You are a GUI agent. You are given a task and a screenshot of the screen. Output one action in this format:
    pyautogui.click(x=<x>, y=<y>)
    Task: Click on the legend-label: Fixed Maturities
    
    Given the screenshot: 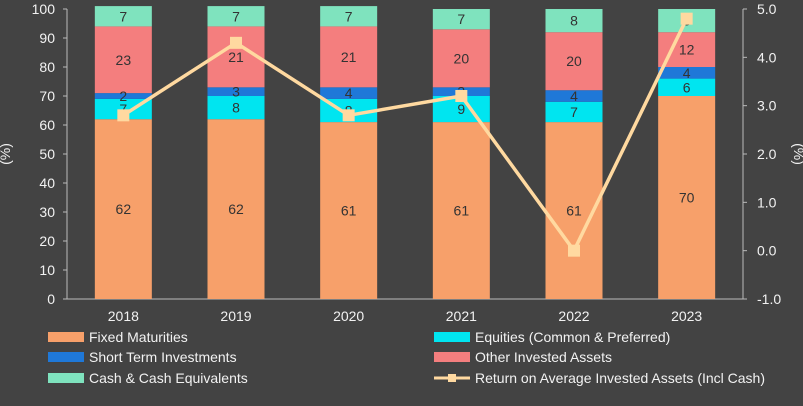 What is the action you would take?
    pyautogui.click(x=138, y=337)
    